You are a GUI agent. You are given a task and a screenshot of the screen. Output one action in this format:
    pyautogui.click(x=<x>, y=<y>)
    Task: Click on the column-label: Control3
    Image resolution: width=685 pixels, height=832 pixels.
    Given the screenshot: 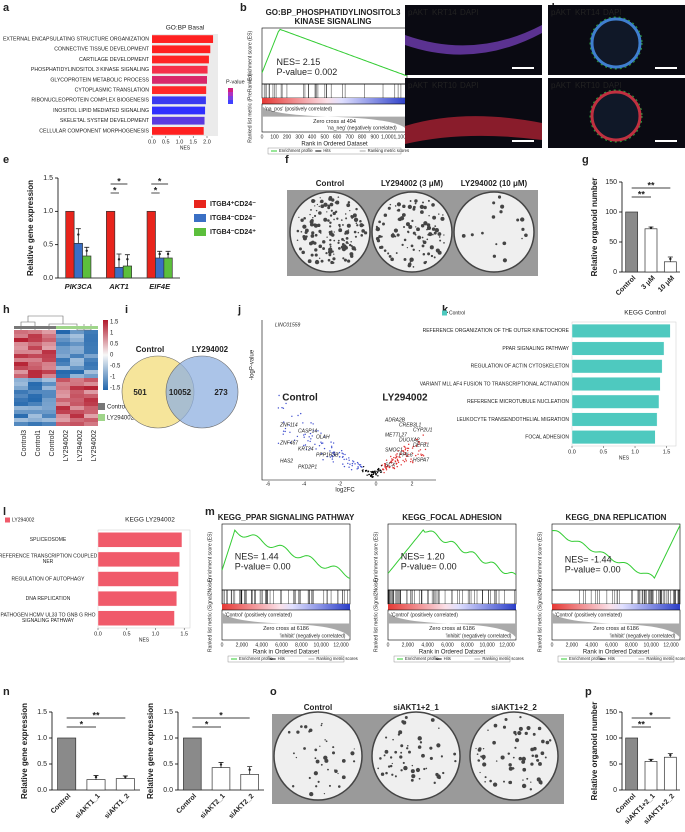 What is the action you would take?
    pyautogui.click(x=24, y=443)
    